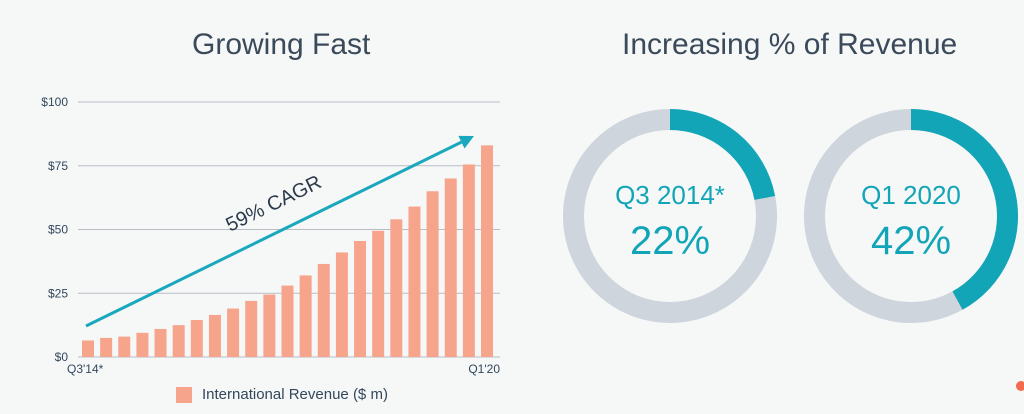 The width and height of the screenshot is (1024, 414). I want to click on y-tick-label: $50, so click(58, 230).